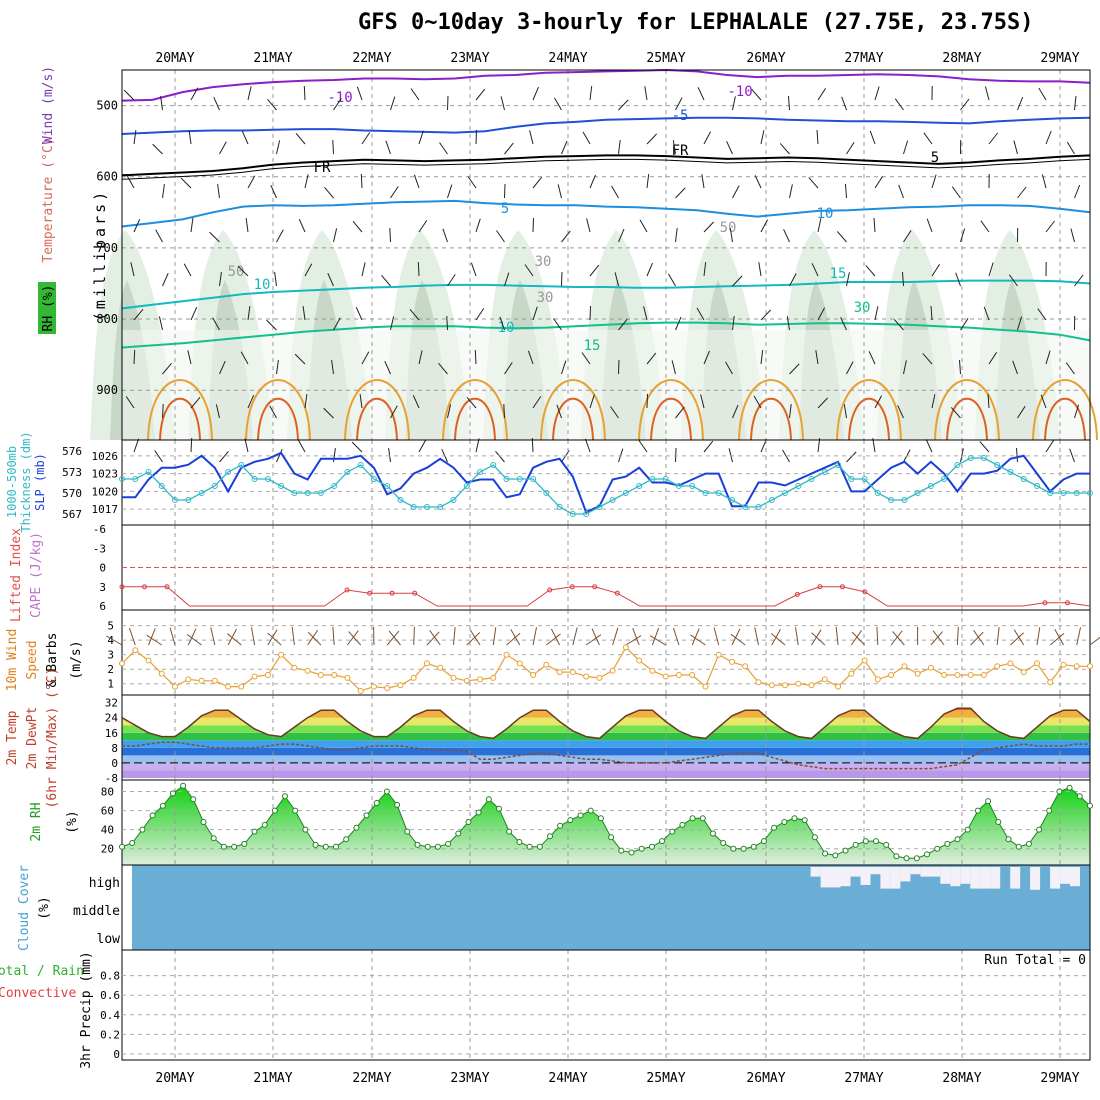  I want to click on cloud-level-label: high, so click(104, 883).